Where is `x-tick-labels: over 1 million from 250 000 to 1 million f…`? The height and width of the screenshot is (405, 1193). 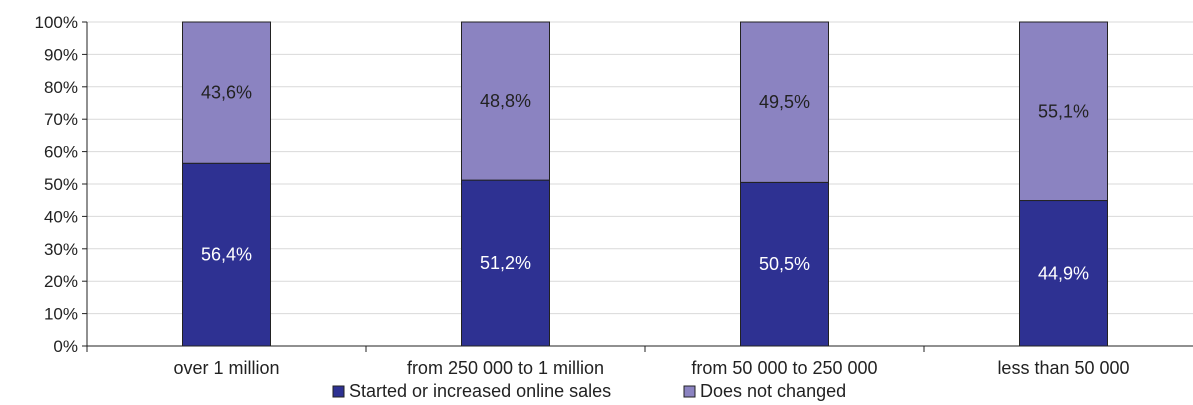 x-tick-labels: over 1 million from 250 000 to 1 million f… is located at coordinates (651, 368).